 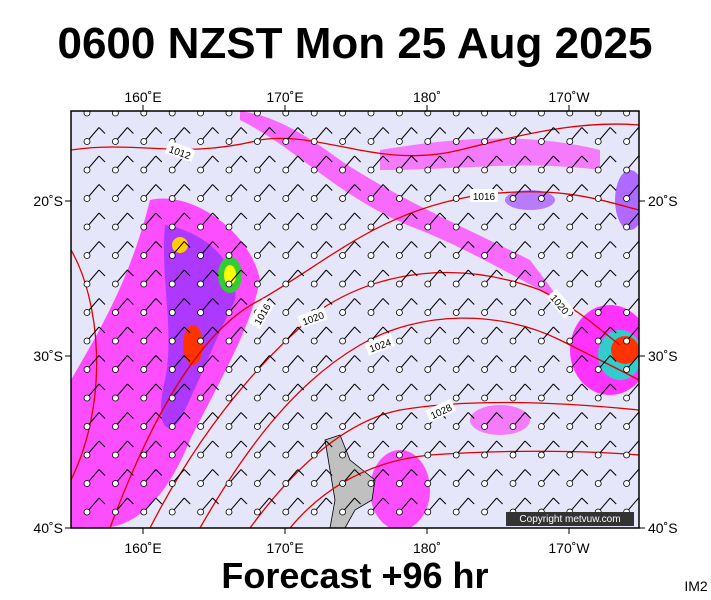 What do you see at coordinates (696, 586) in the screenshot?
I see `image-code: IM2` at bounding box center [696, 586].